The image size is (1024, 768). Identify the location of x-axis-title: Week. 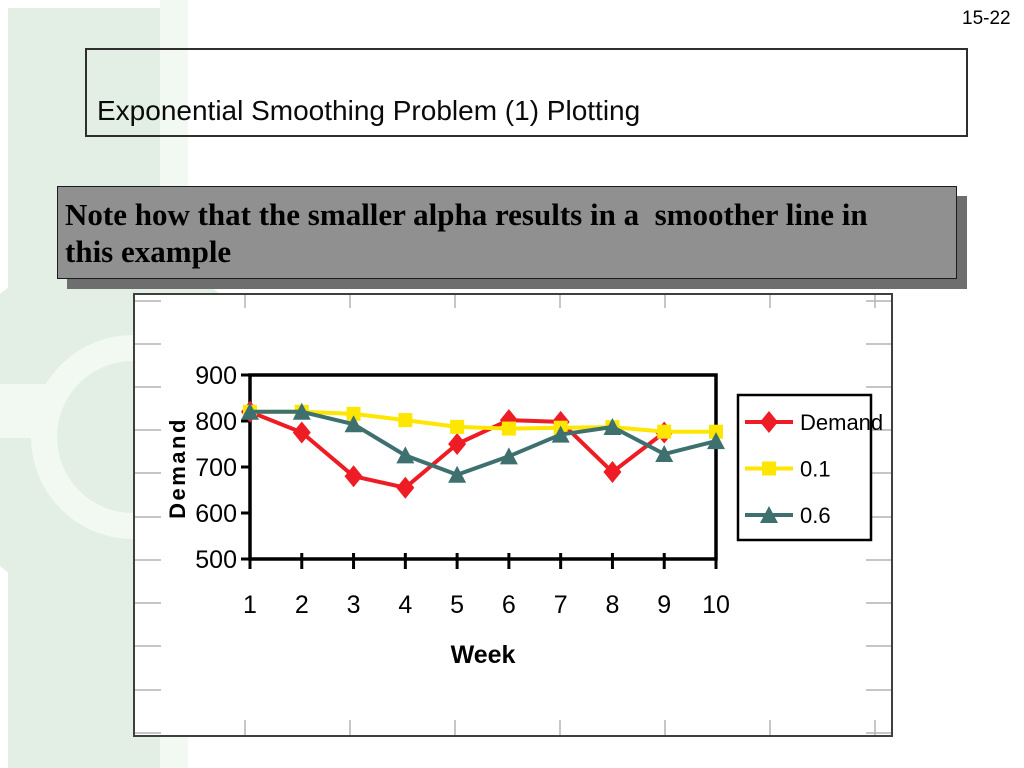
(483, 655).